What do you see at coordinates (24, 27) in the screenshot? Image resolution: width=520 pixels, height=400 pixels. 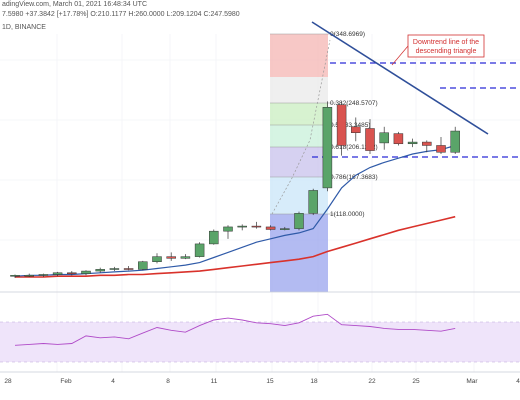 I see `interval-label: 1D, BINANCE` at bounding box center [24, 27].